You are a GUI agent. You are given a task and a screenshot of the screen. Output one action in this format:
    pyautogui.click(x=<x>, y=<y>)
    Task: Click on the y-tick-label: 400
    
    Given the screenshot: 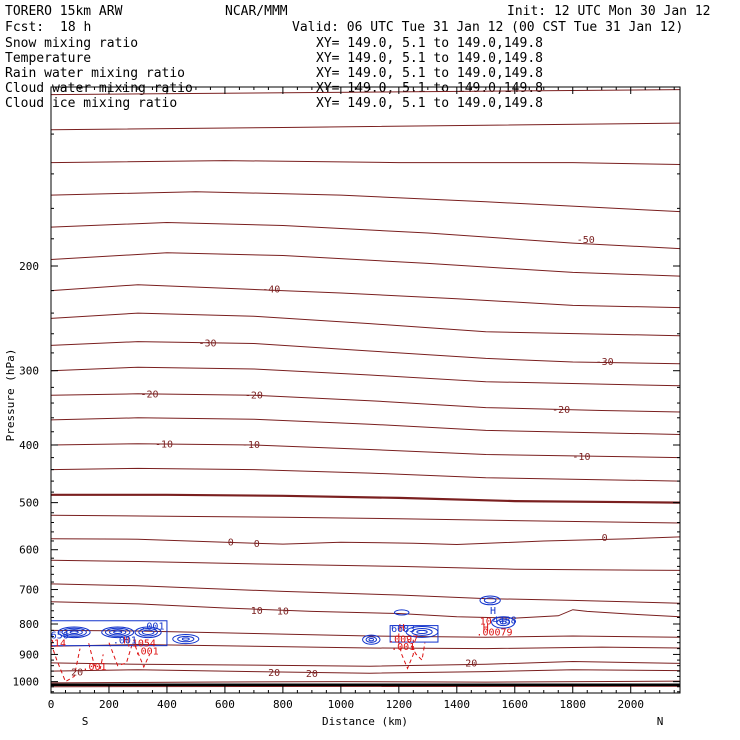 What is the action you would take?
    pyautogui.click(x=29, y=445)
    